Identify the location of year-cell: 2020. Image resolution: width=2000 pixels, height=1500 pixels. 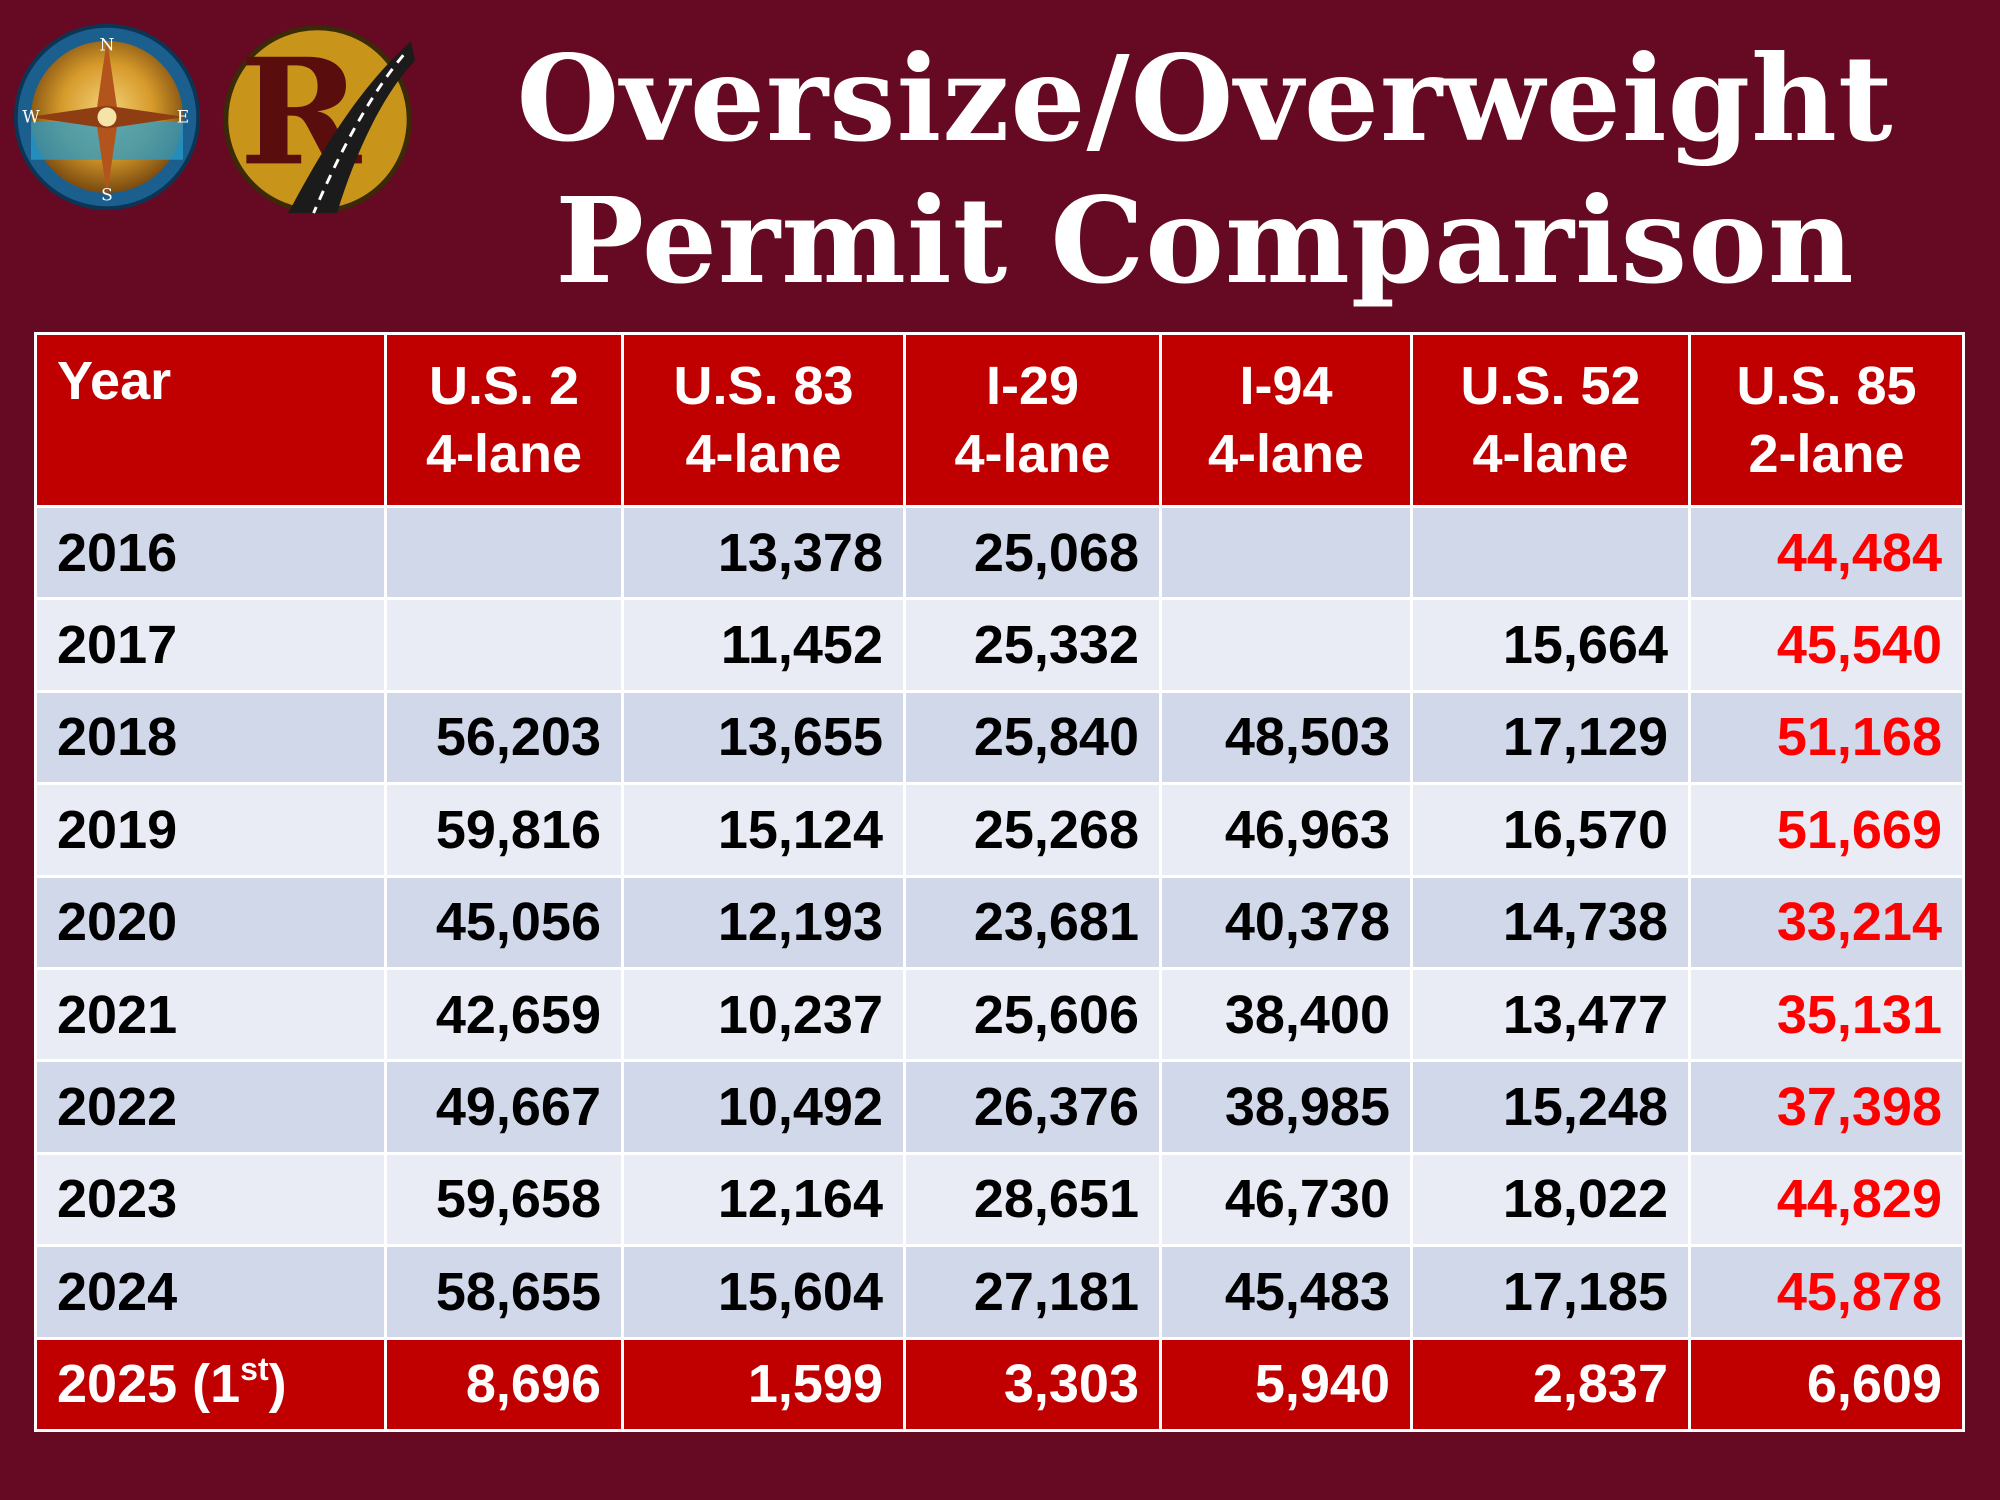
(210, 922).